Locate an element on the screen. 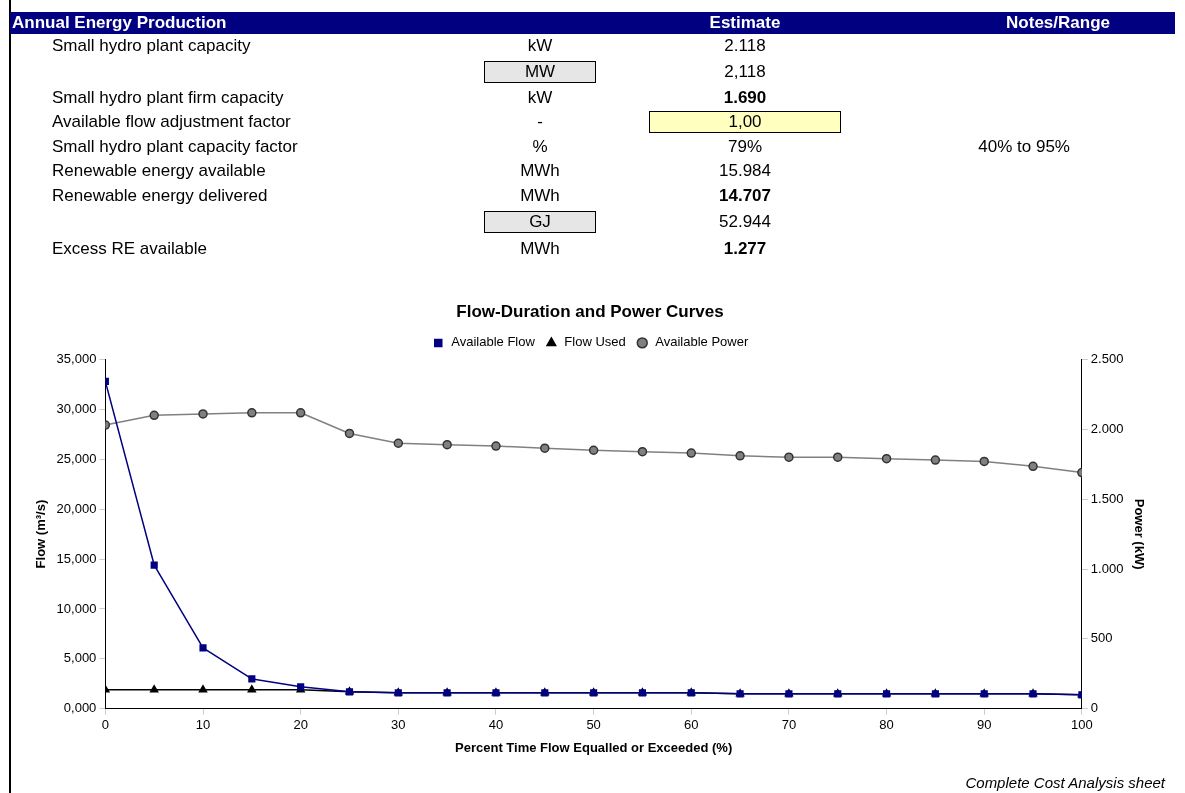 This screenshot has height=793, width=1185. x-tick-label: 0 is located at coordinates (105, 725).